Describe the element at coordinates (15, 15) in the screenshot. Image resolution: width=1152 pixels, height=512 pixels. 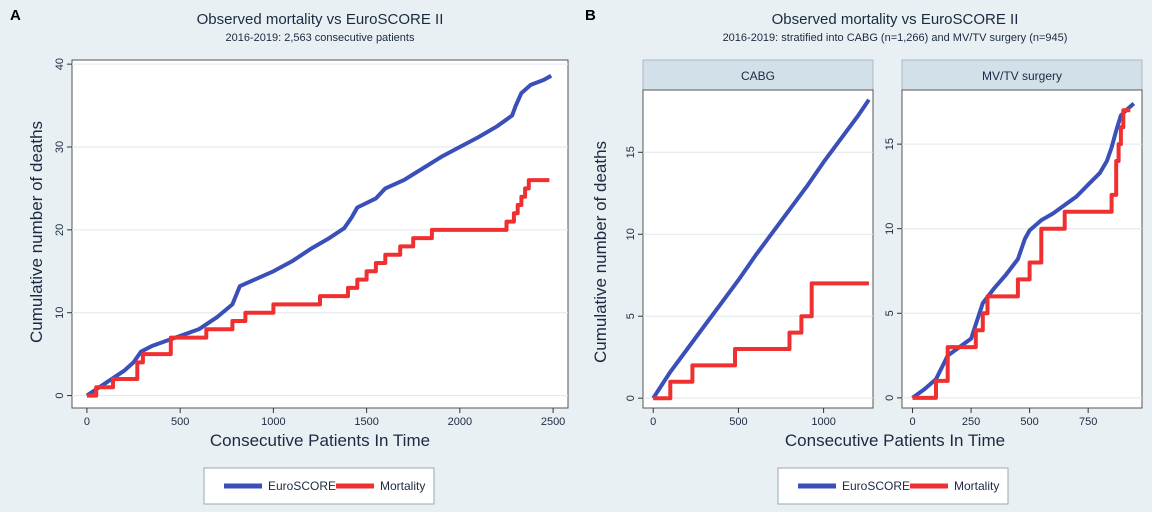
I see `panel-letter-a: A` at that location.